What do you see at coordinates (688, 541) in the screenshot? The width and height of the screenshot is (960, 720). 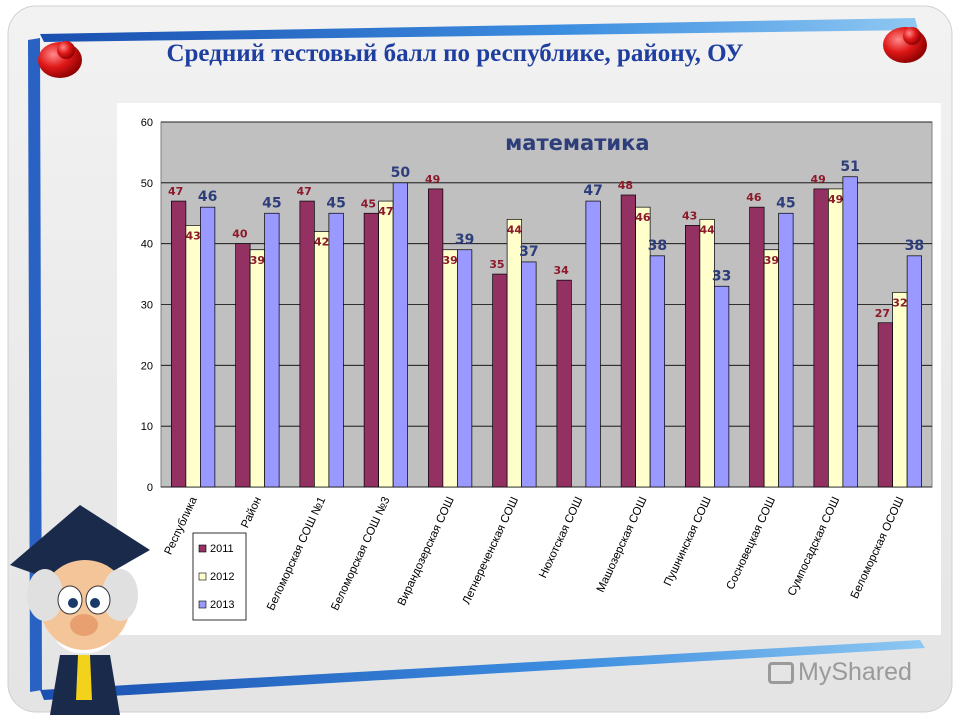 I see `x-category-label: Пушнинская СОШ` at bounding box center [688, 541].